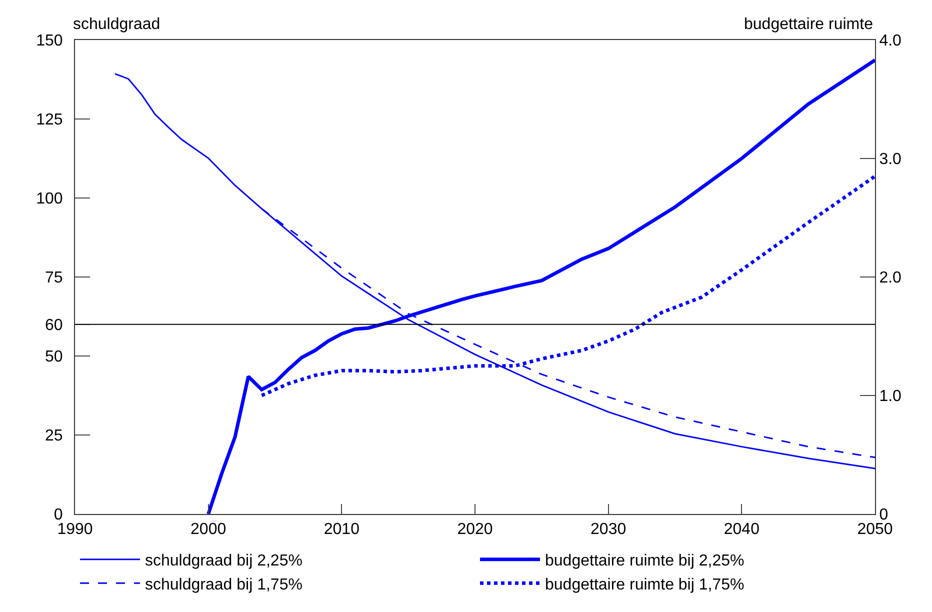 This screenshot has width=932, height=612. Describe the element at coordinates (54, 325) in the screenshot. I see `y-tick-label: 60` at that location.